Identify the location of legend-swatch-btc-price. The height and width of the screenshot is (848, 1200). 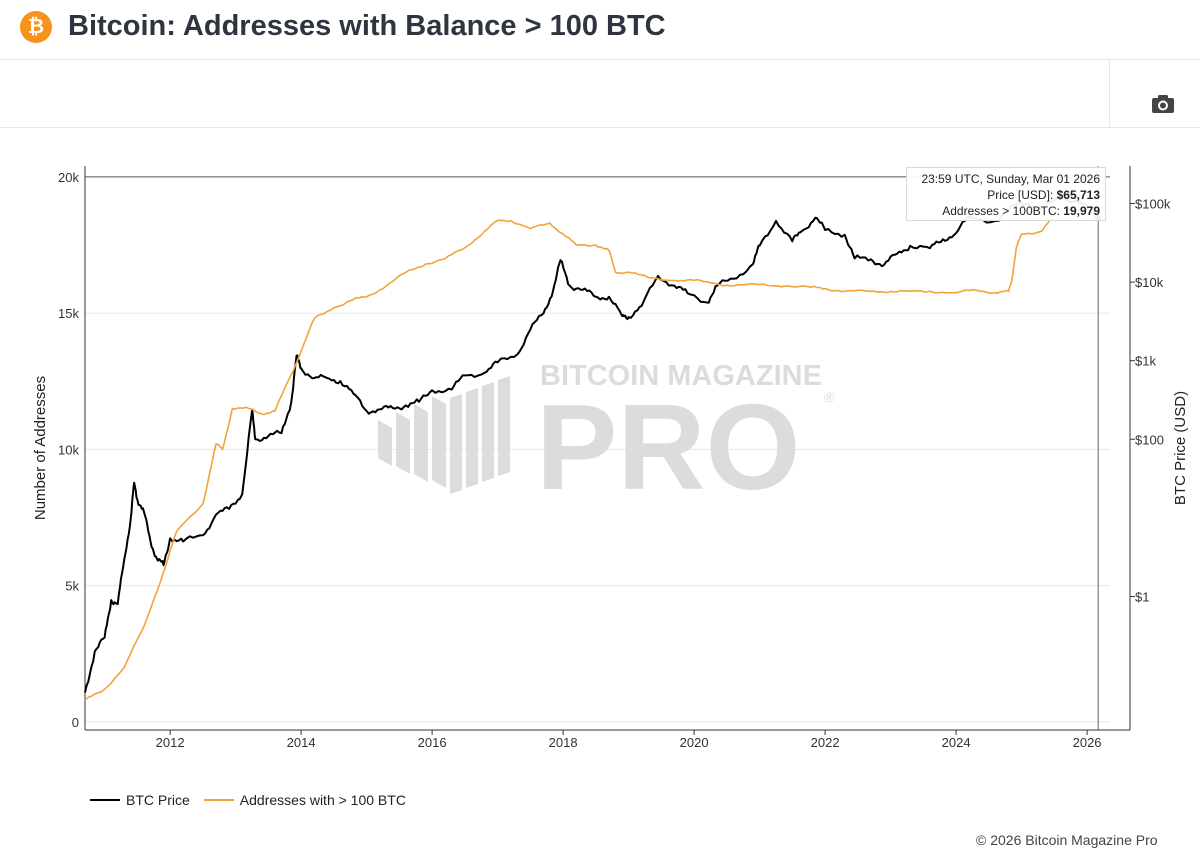
(105, 800).